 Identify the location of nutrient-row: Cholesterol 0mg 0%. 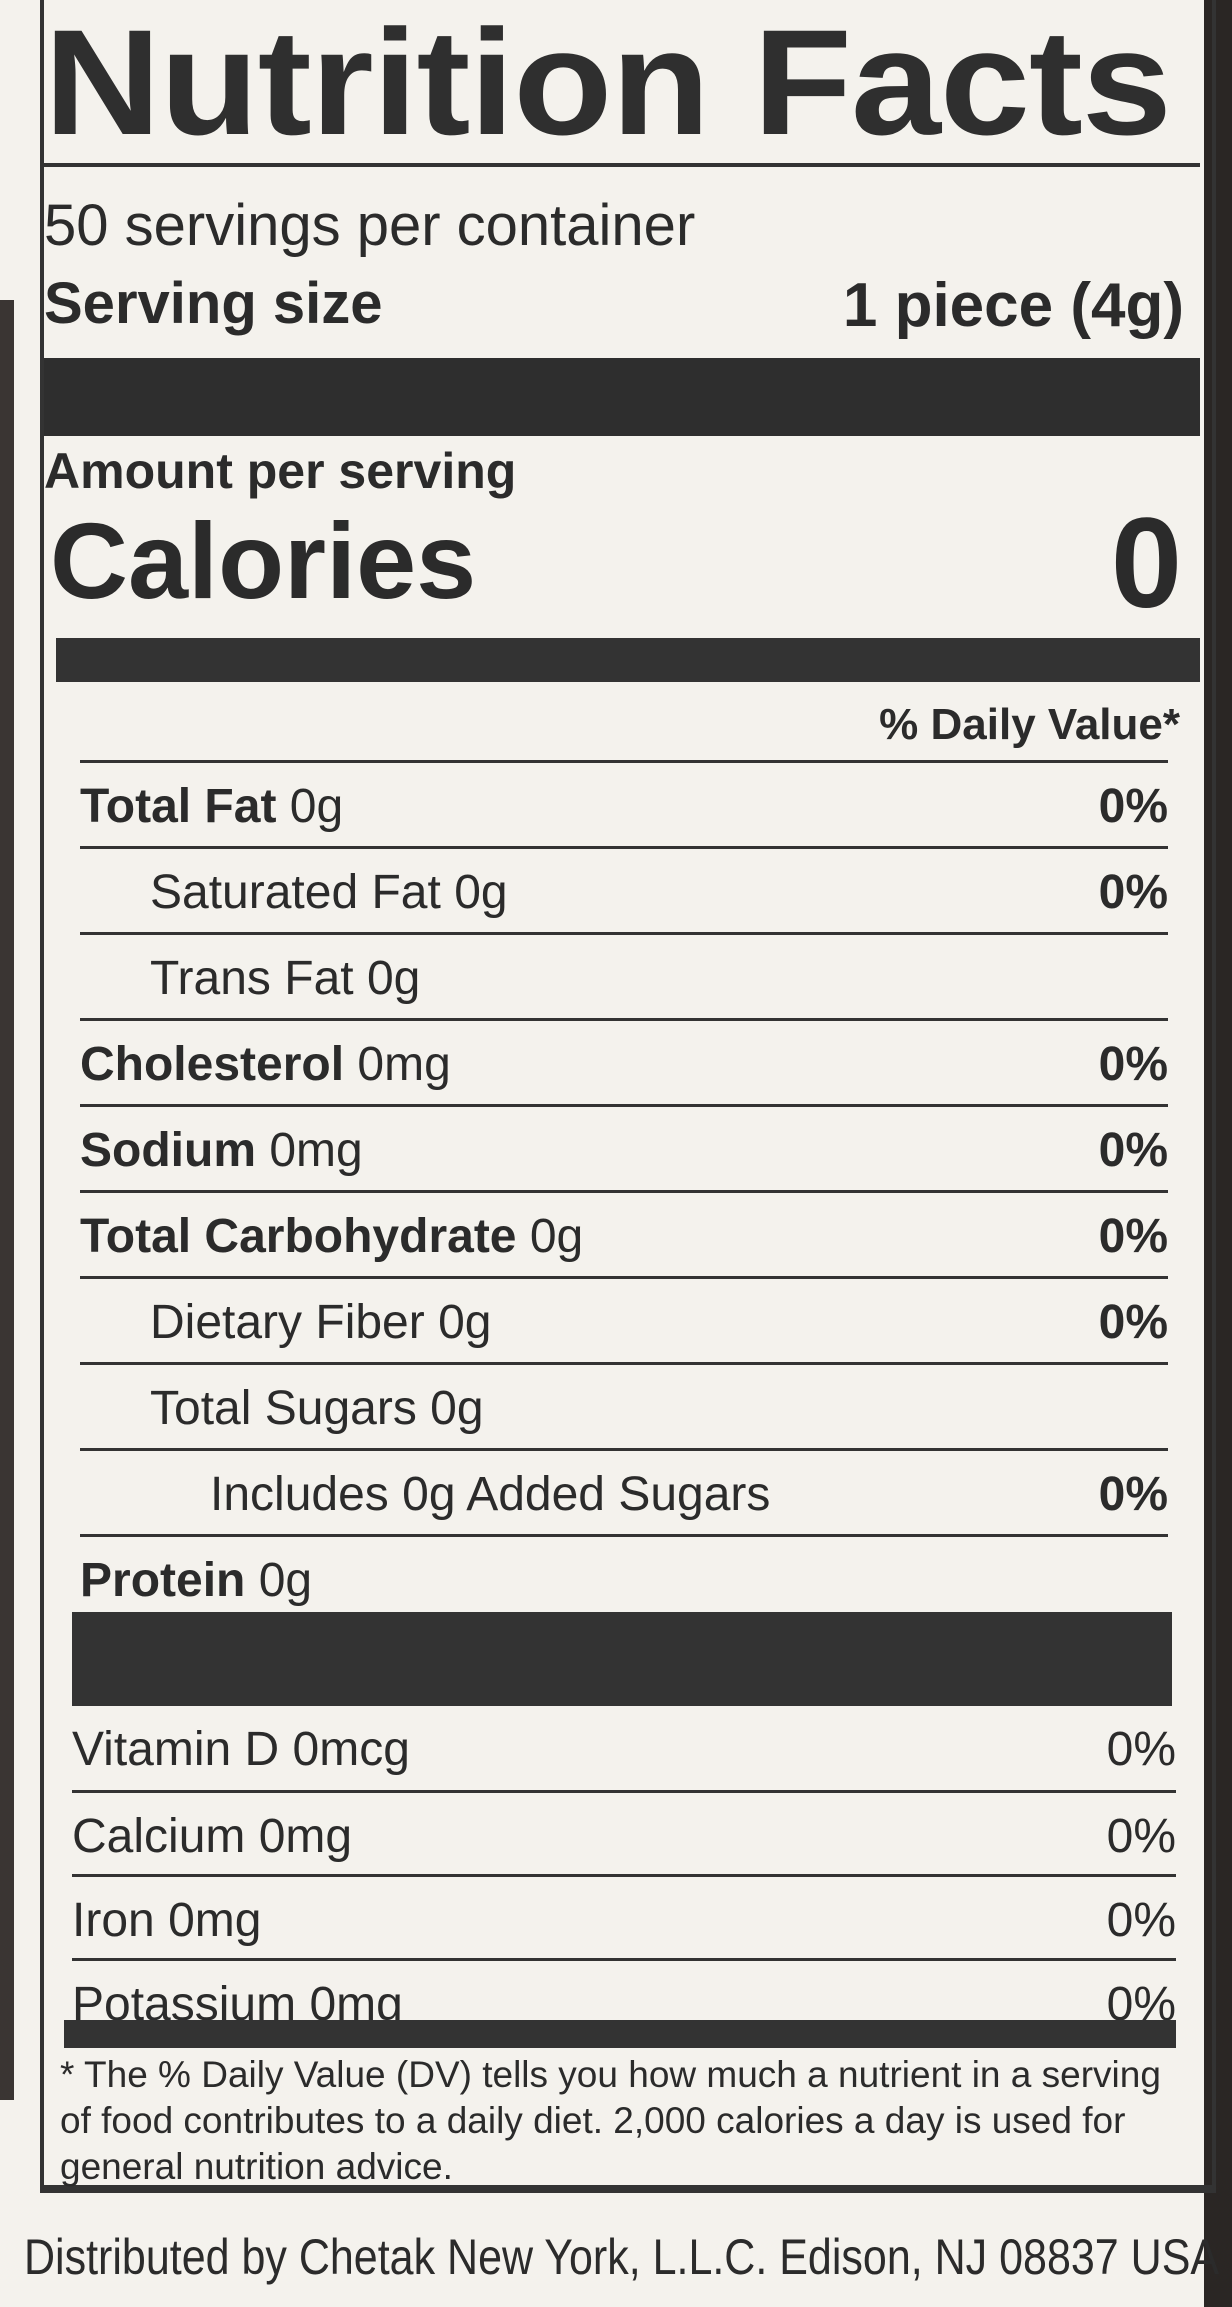
(624, 1062).